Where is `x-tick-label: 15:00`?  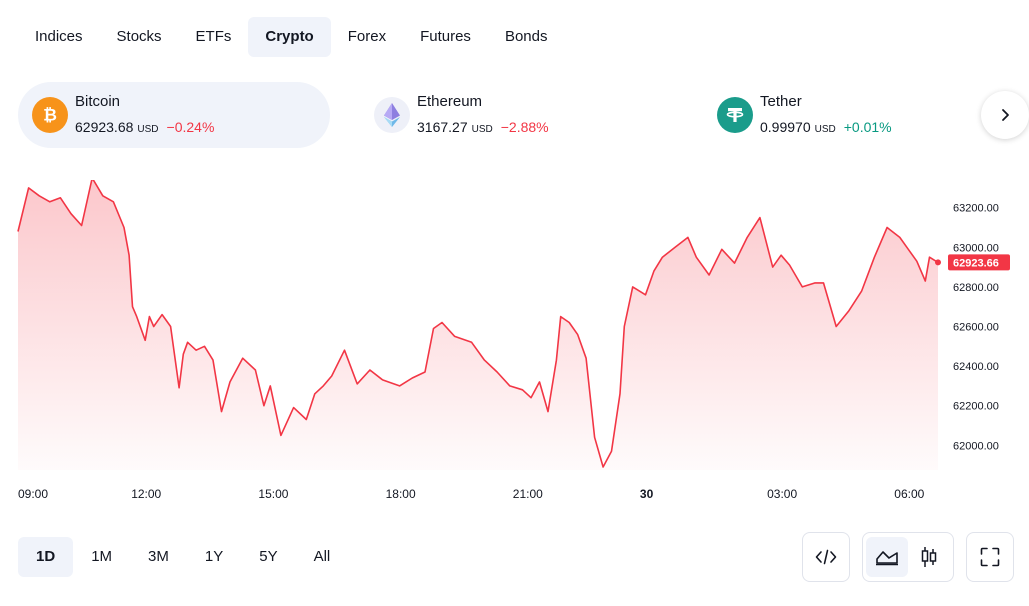
x-tick-label: 15:00 is located at coordinates (273, 494).